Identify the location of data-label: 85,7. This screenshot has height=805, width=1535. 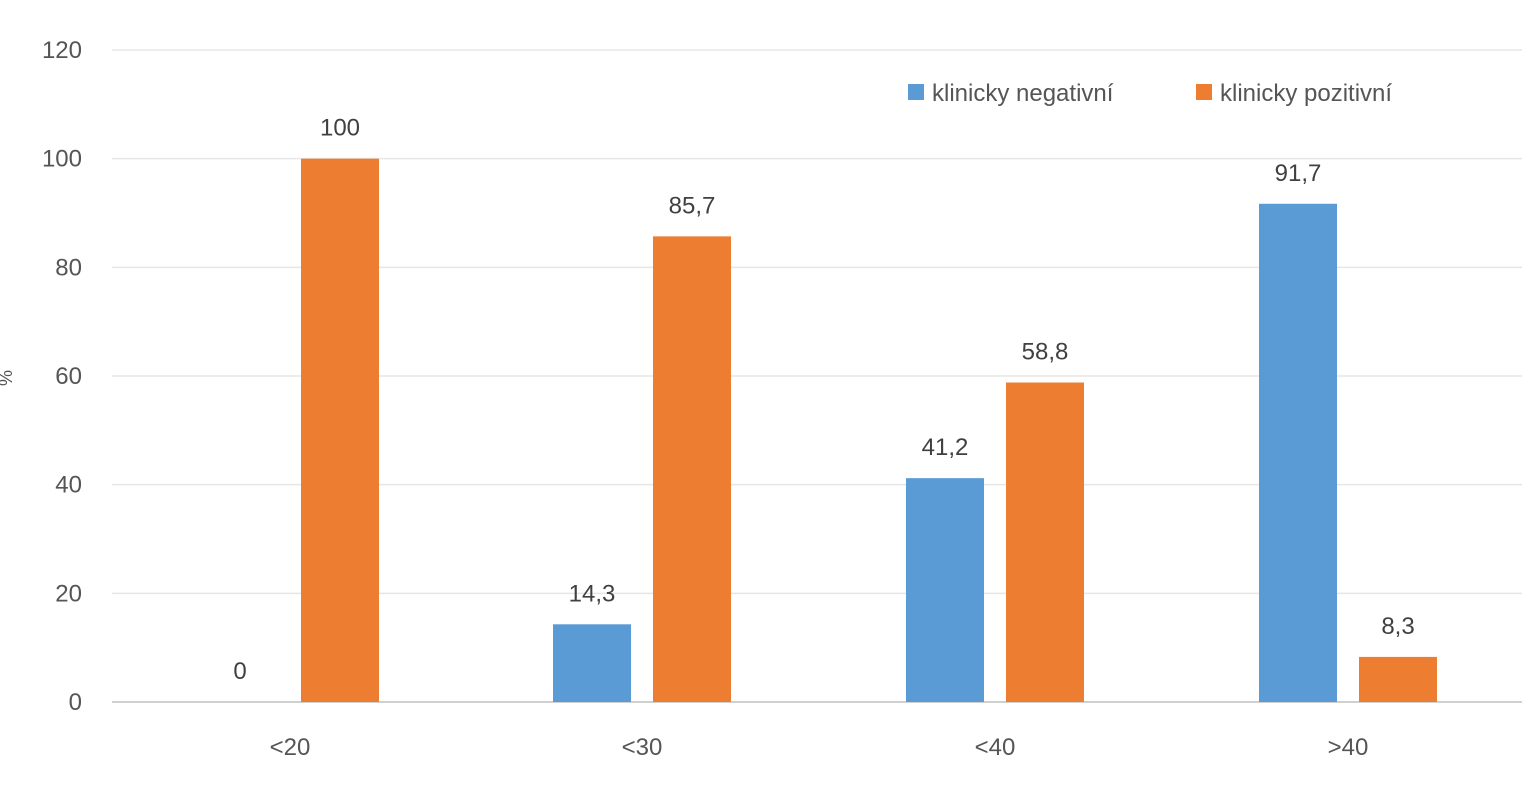
(692, 205).